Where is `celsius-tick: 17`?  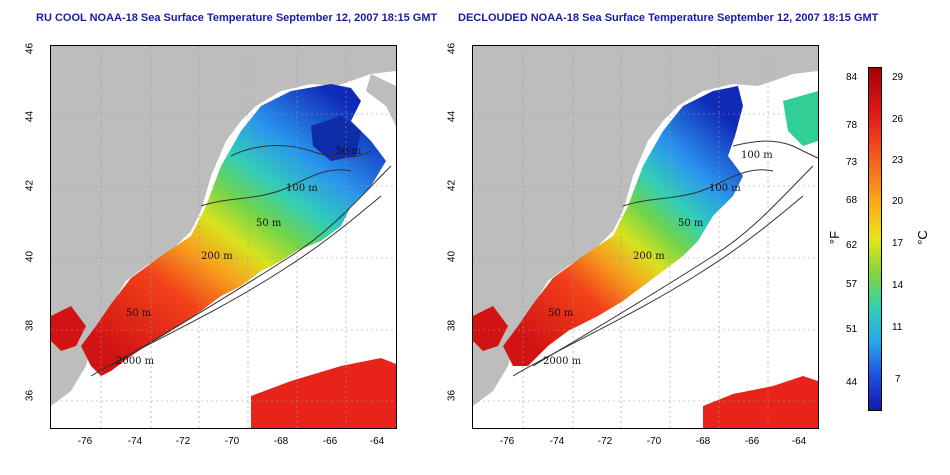
celsius-tick: 17 is located at coordinates (898, 243).